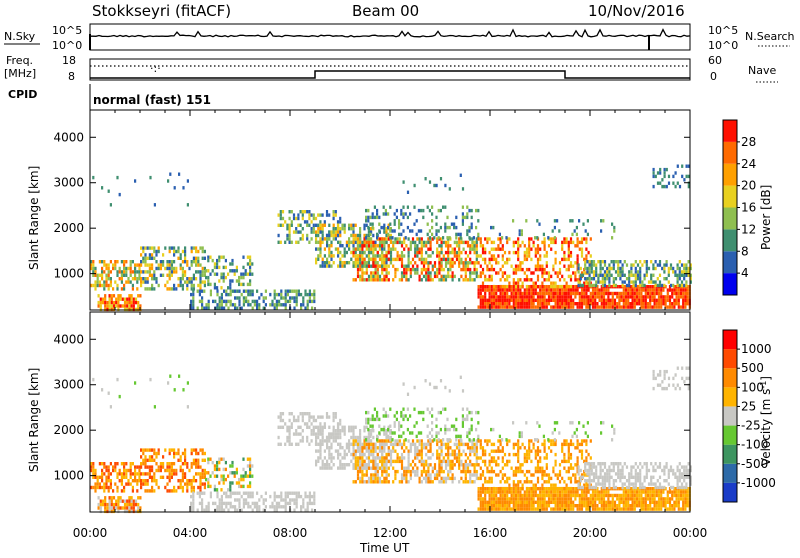 The height and width of the screenshot is (558, 800). What do you see at coordinates (69, 60) in the screenshot?
I see `freq-tick-top: 18` at bounding box center [69, 60].